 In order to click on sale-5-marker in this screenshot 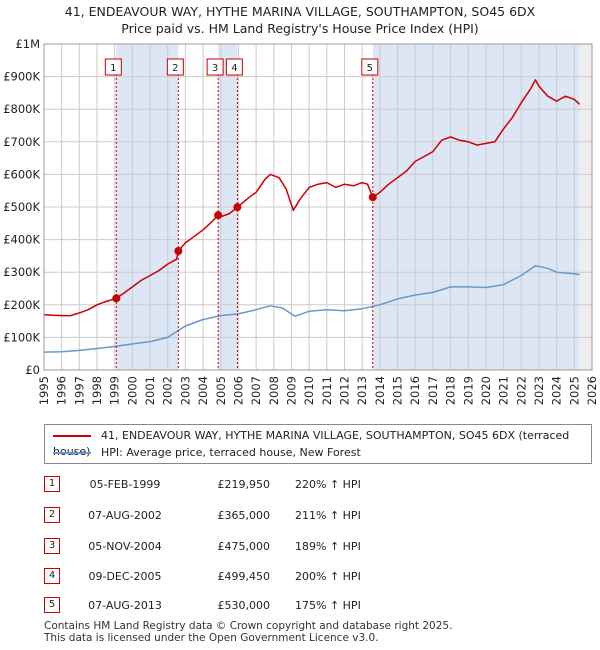, I will do `click(372, 197)`.